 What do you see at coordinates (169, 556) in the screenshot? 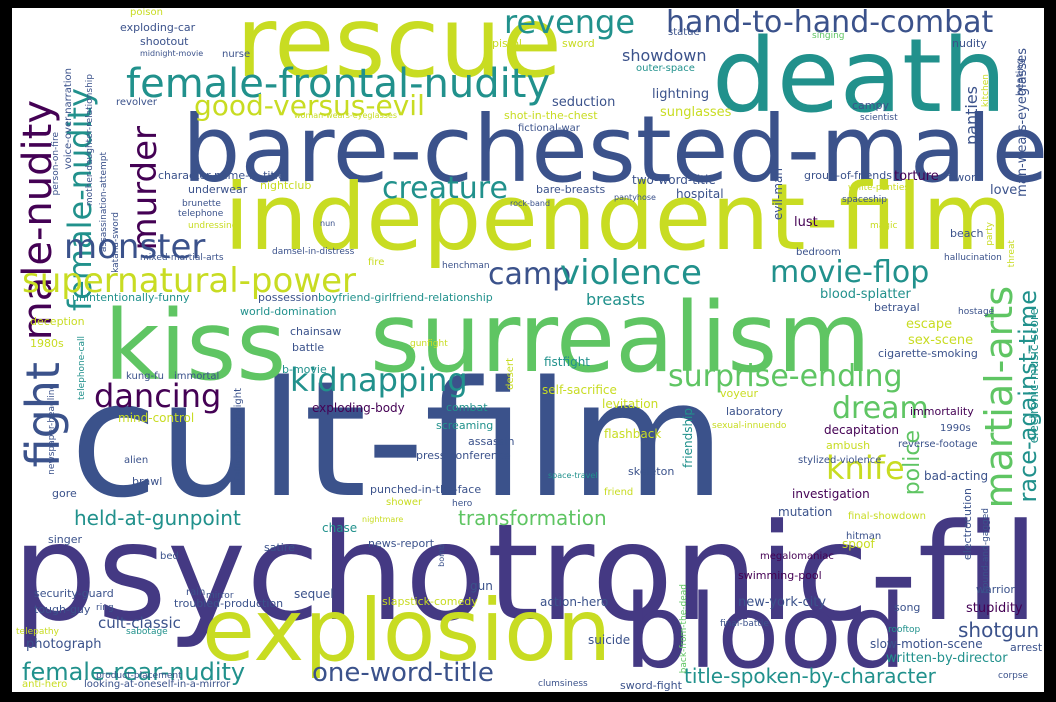
I see `word-bed: bed` at bounding box center [169, 556].